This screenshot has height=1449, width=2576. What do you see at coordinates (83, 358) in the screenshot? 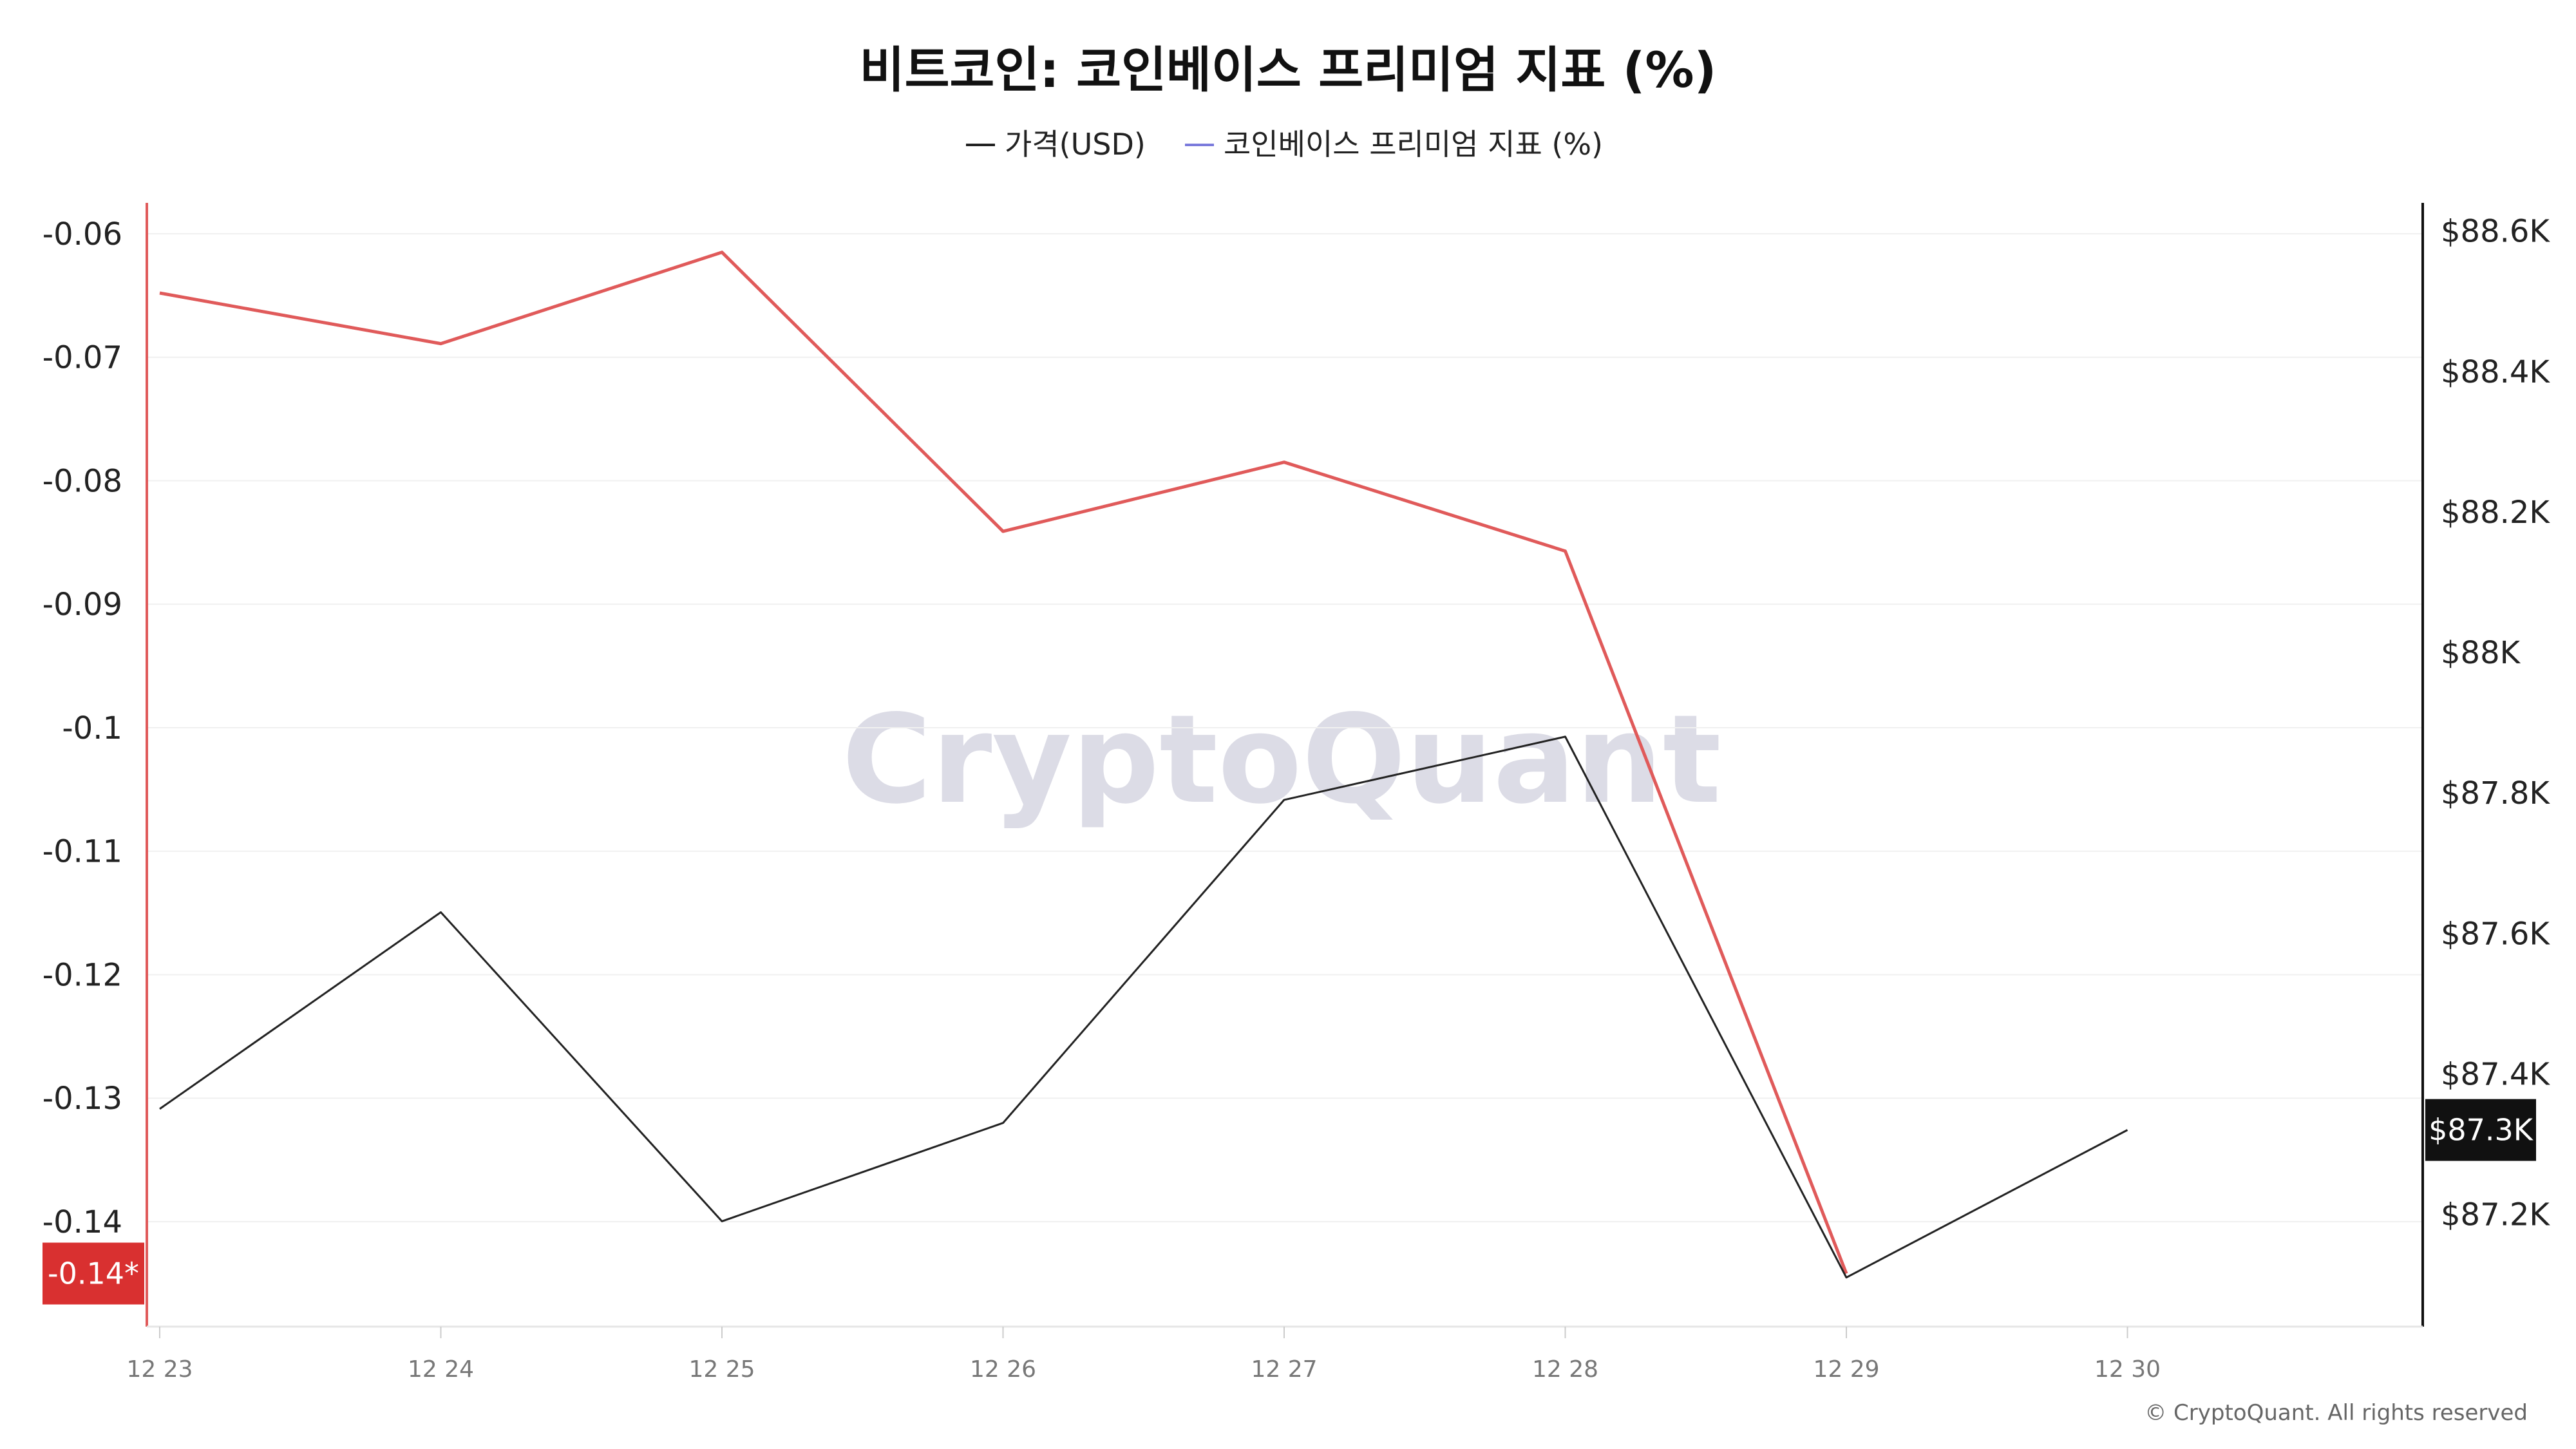
I see `left-tick-label: -0.07` at bounding box center [83, 358].